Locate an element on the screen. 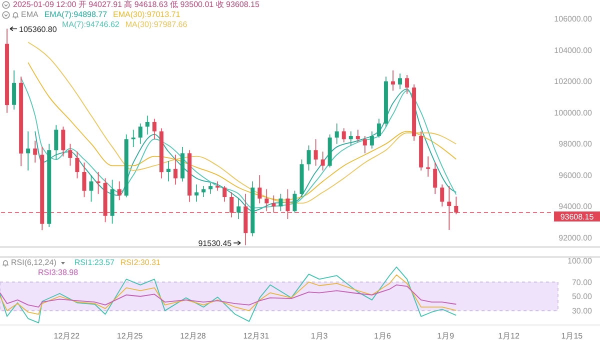 The width and height of the screenshot is (600, 343). annotation: 105360.80 is located at coordinates (38, 29).